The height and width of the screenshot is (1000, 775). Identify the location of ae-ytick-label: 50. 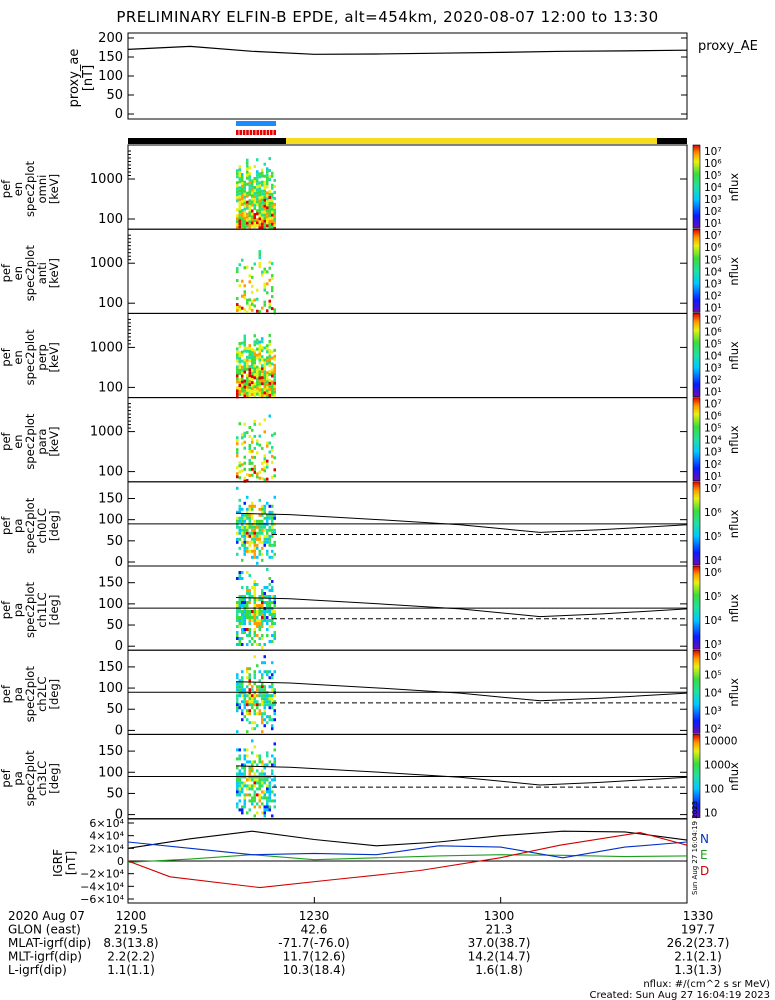
(114, 95).